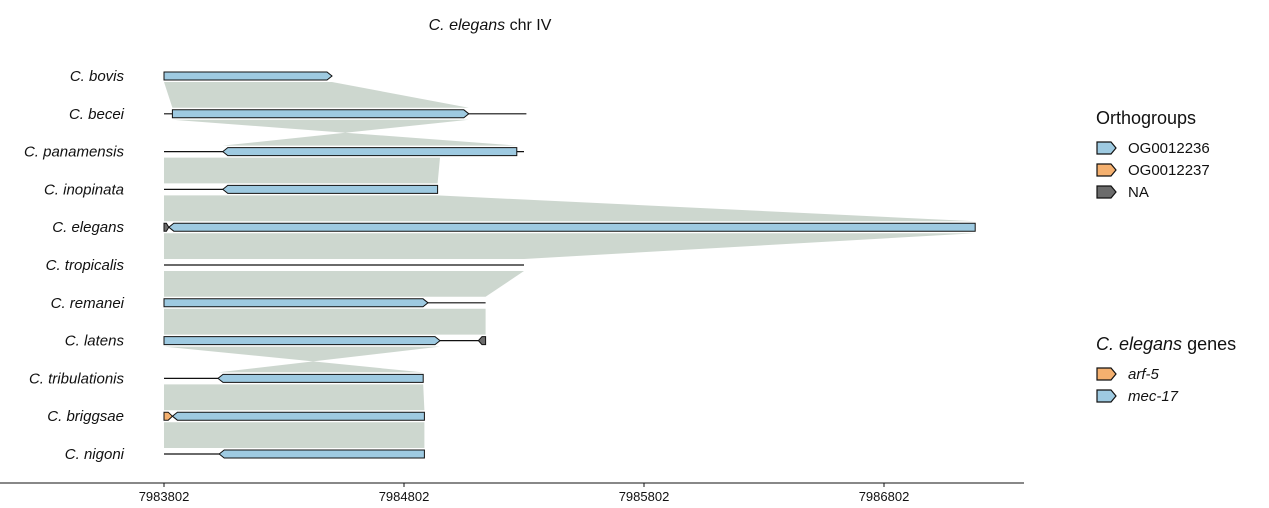  I want to click on track-1: C. becei, so click(298, 114).